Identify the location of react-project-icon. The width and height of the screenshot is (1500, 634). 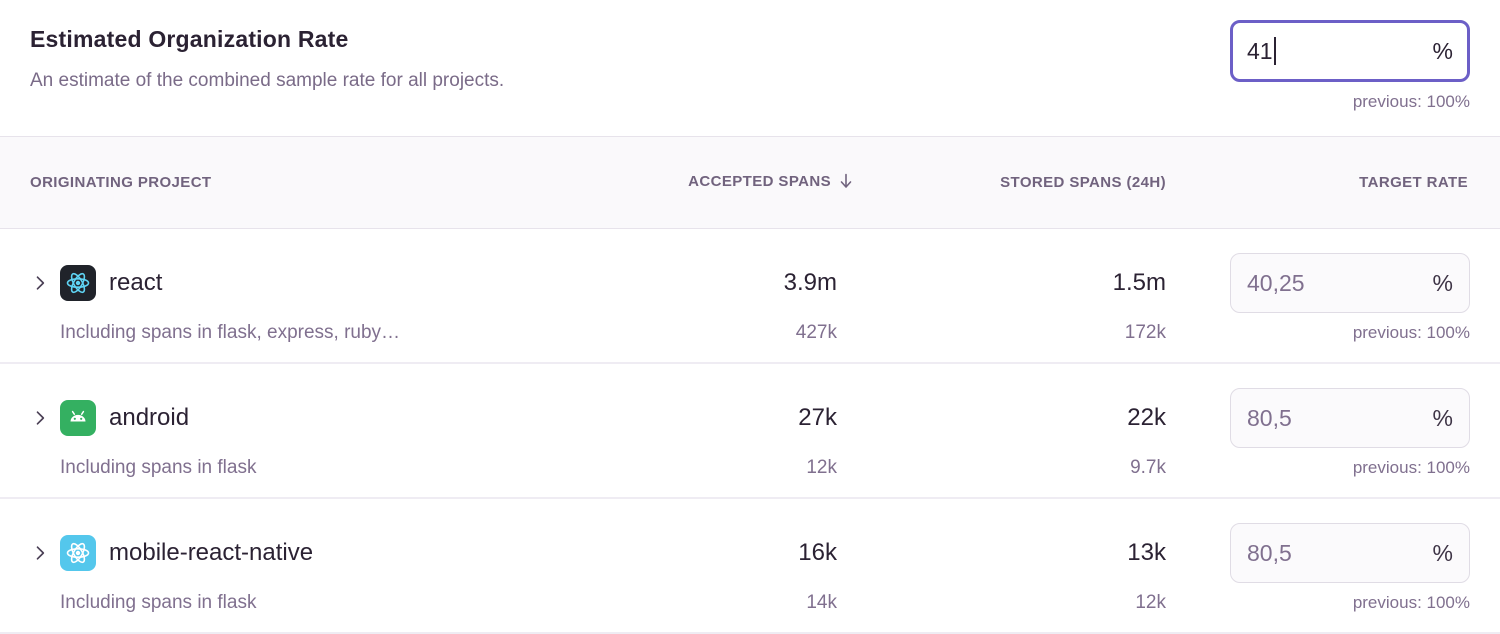
(78, 283).